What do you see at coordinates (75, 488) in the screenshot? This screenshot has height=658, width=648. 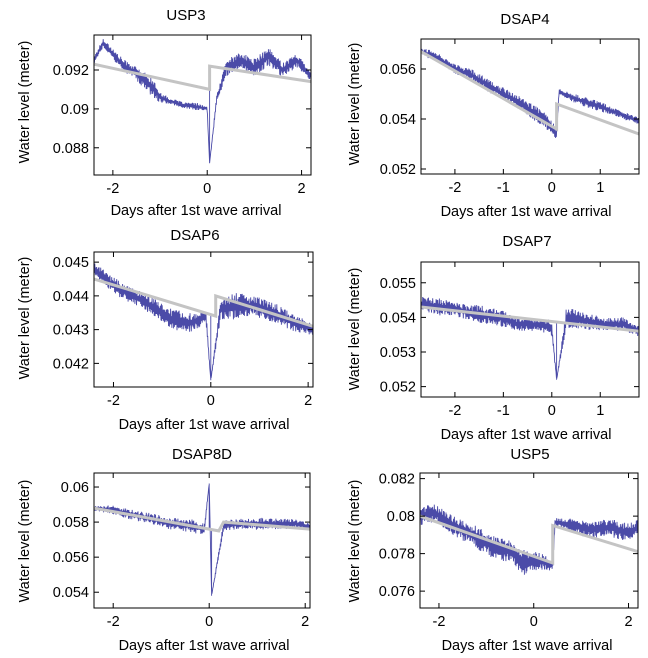 I see `y-tick-label: 0.06` at bounding box center [75, 488].